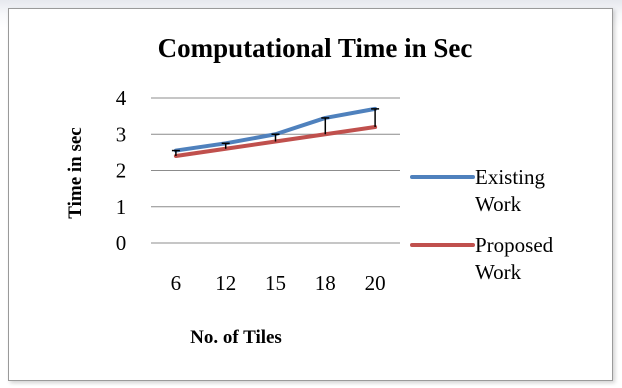  I want to click on y-tick-label: 3, so click(121, 134).